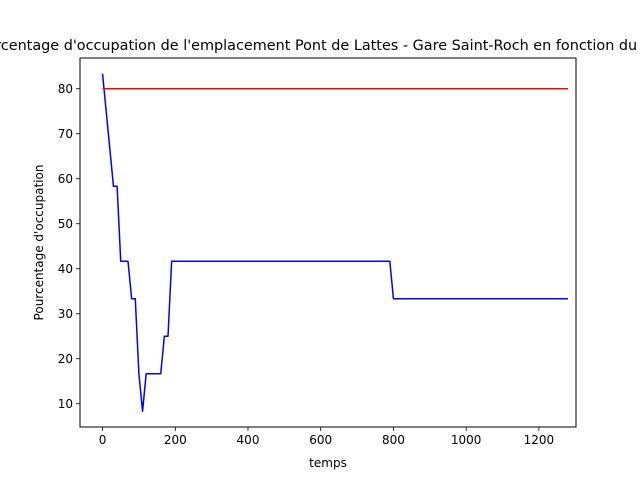 Image resolution: width=640 pixels, height=480 pixels. What do you see at coordinates (539, 440) in the screenshot?
I see `x-tick-label: 1200` at bounding box center [539, 440].